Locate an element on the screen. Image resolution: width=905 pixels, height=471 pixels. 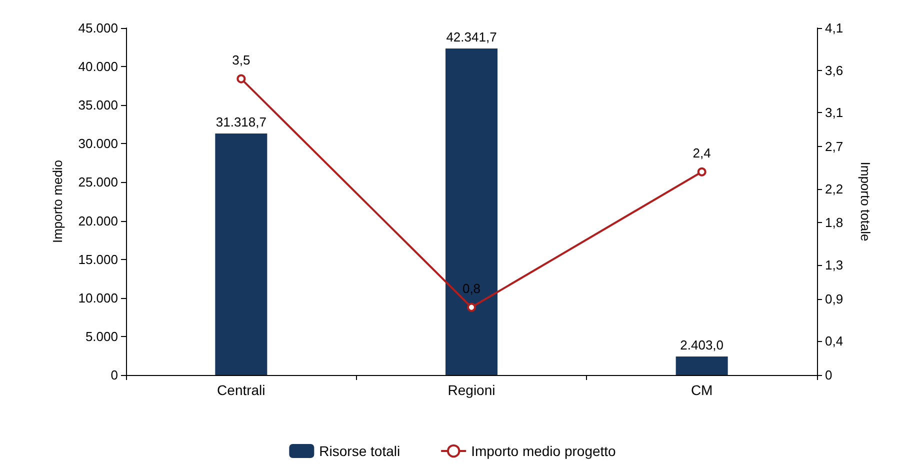
legend-label: Risorse totali is located at coordinates (359, 451).